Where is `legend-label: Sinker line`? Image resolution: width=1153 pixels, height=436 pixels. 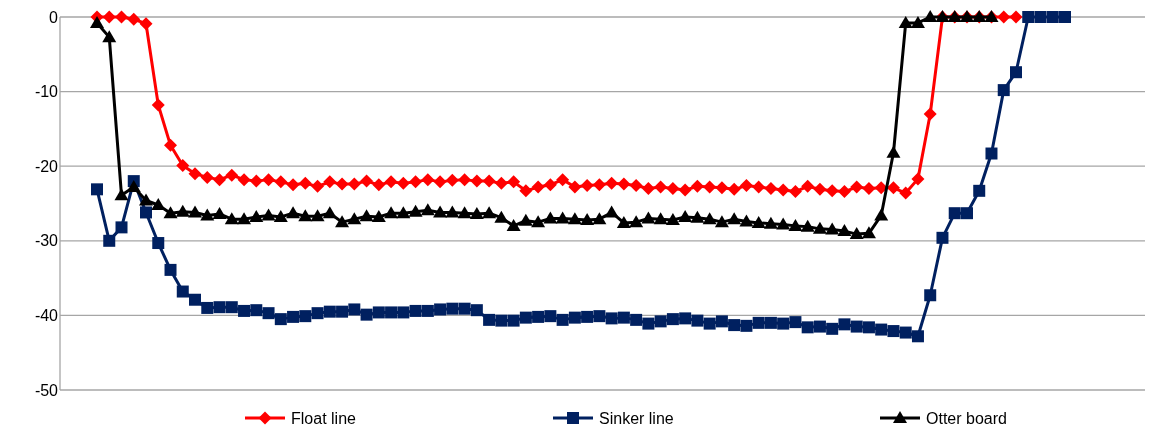 legend-label: Sinker line is located at coordinates (636, 418).